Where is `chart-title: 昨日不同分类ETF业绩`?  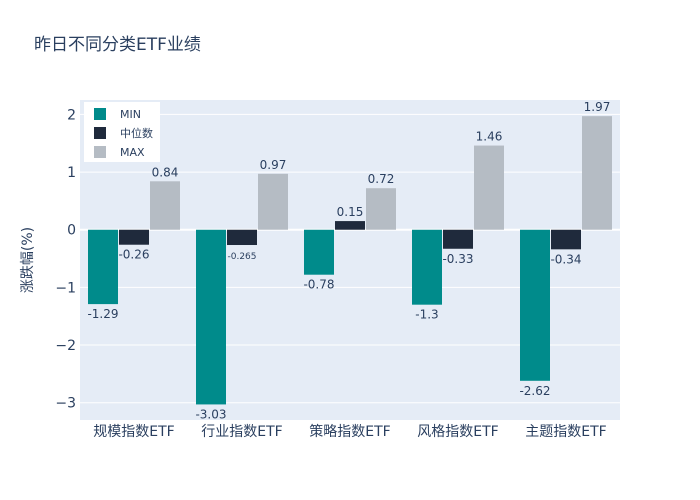
chart-title: 昨日不同分类ETF业绩 is located at coordinates (117, 45).